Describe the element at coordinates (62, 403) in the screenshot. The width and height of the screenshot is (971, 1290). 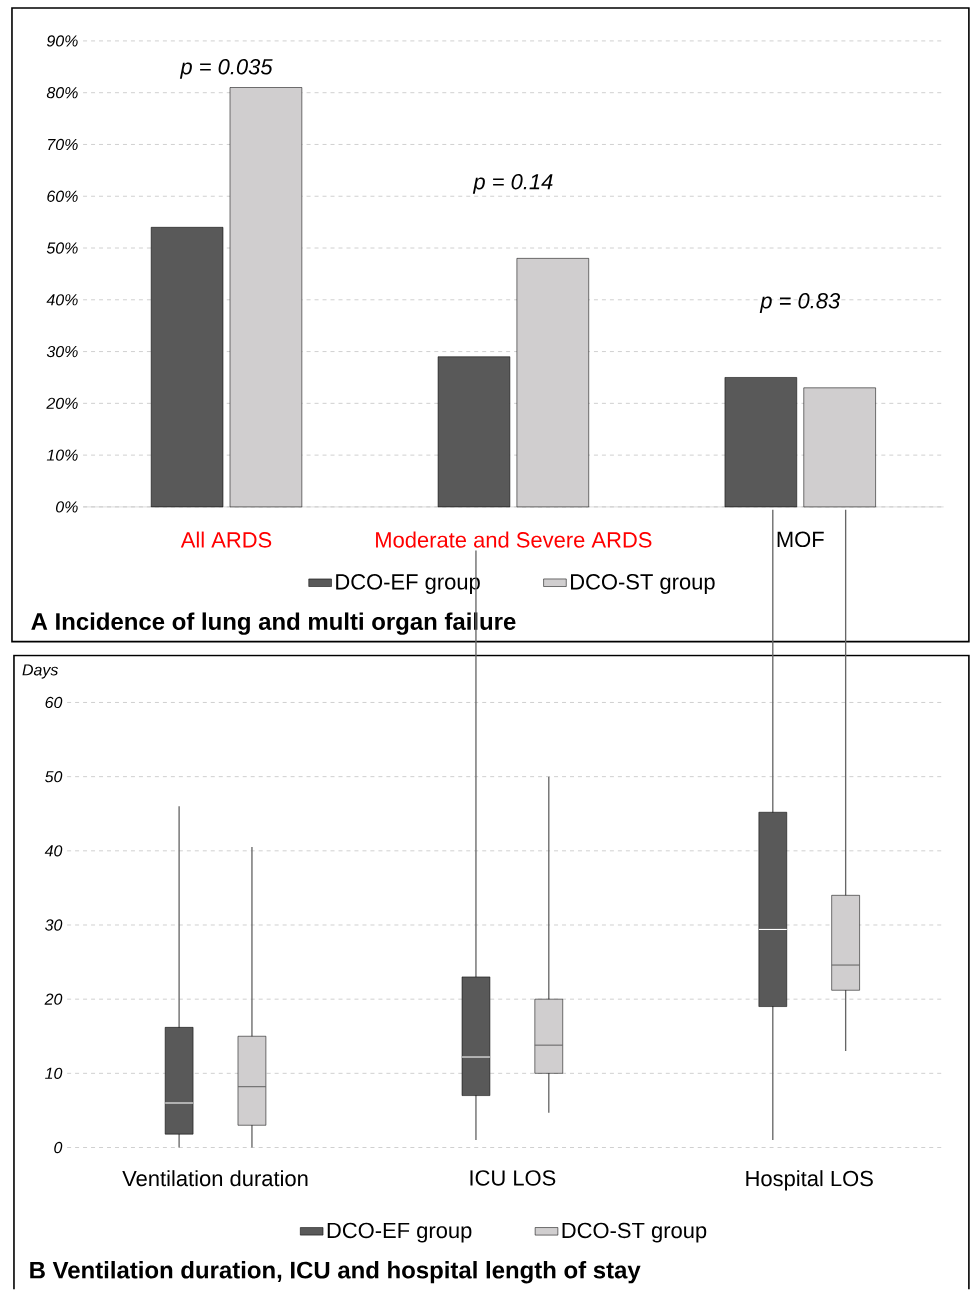
I see `y-tick-label: 20%` at that location.